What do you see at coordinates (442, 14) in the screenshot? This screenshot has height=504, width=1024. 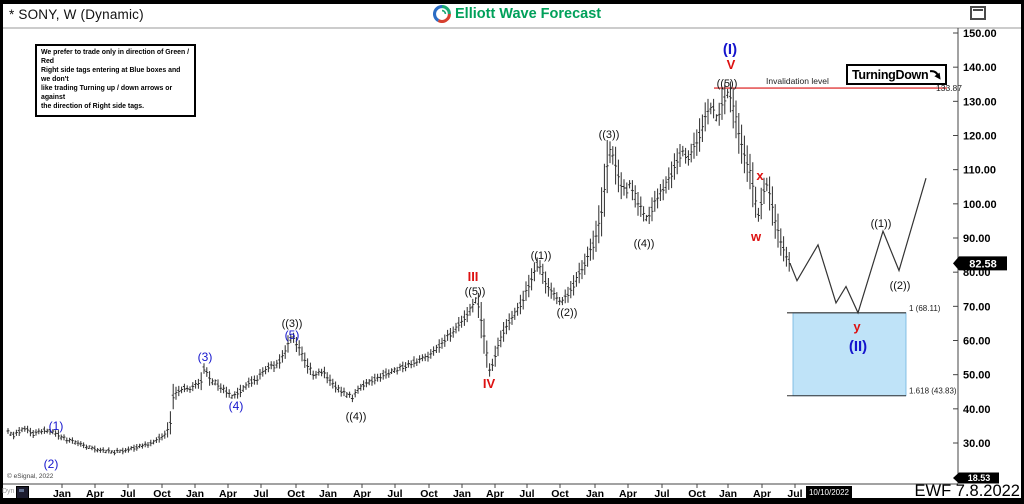 I see `brand-swirl-icon` at bounding box center [442, 14].